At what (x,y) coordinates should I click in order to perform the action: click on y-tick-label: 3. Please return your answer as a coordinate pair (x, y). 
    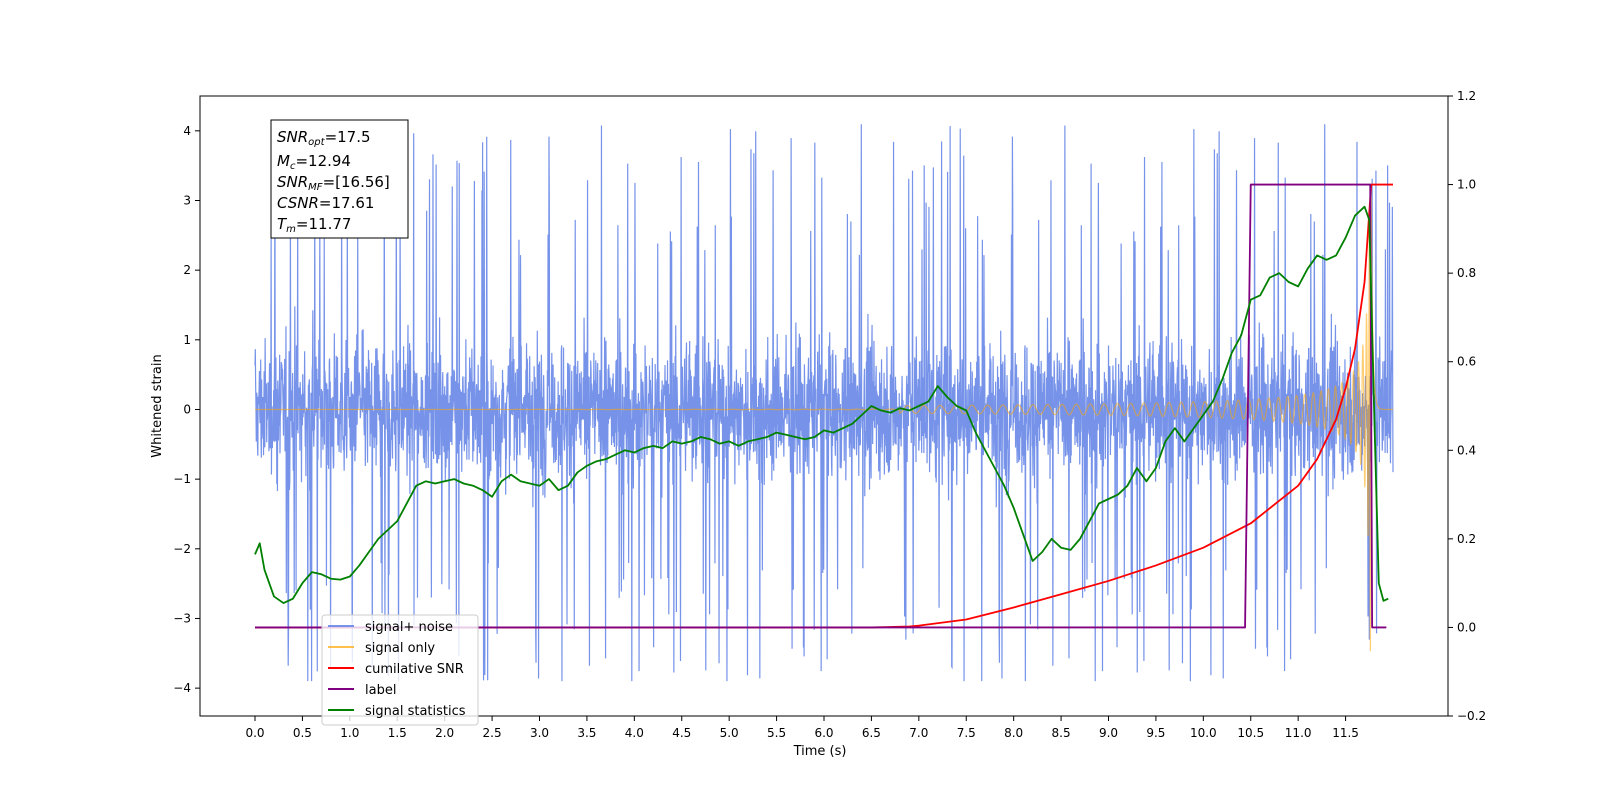
    Looking at the image, I should click on (187, 200).